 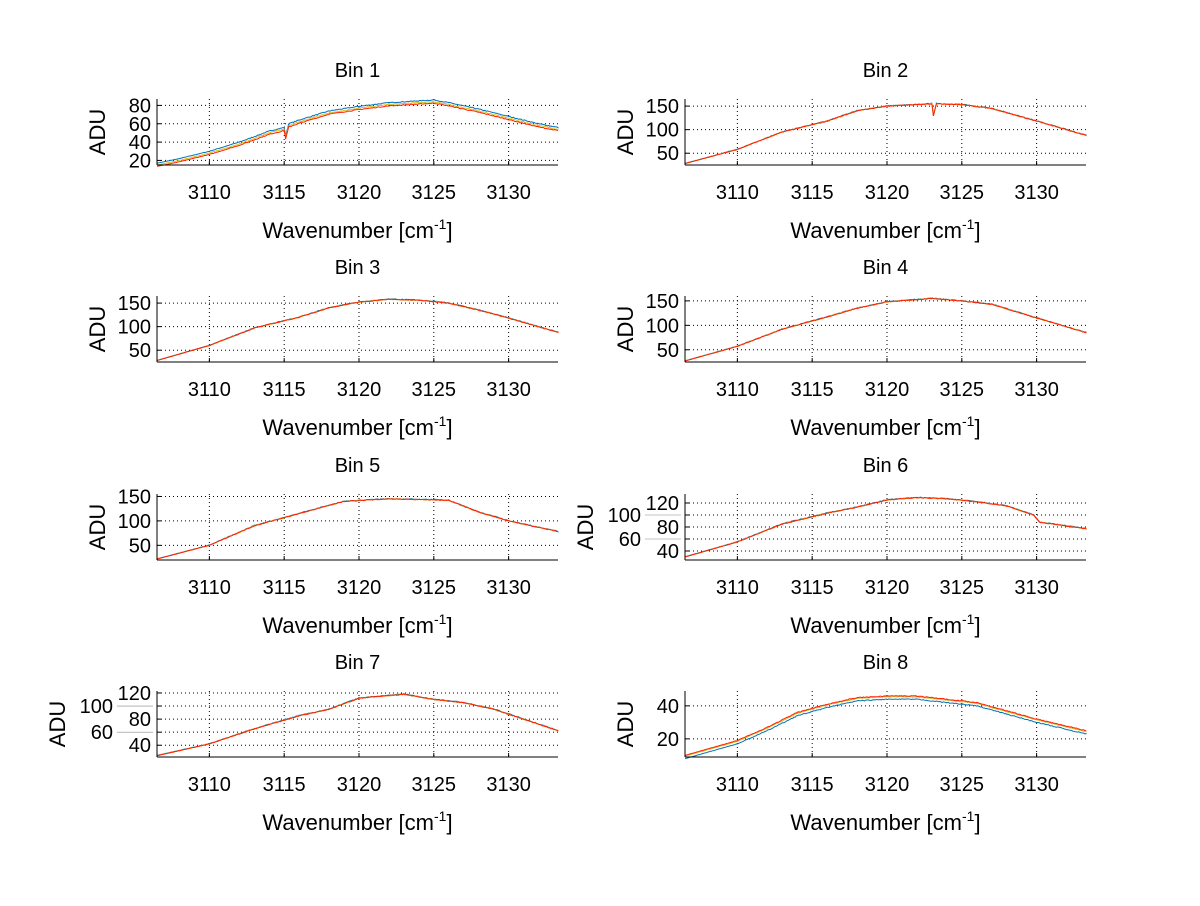 What do you see at coordinates (134, 694) in the screenshot?
I see `y-tick-label: 120` at bounding box center [134, 694].